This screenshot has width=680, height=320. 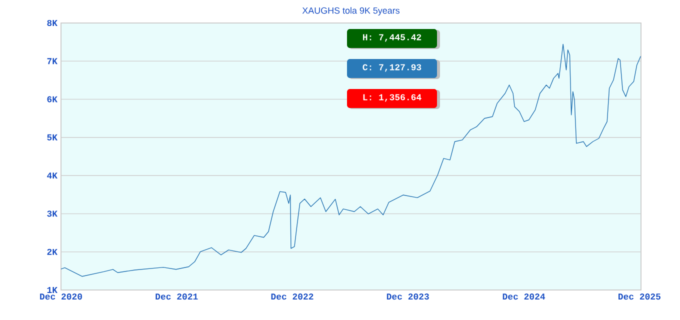 What do you see at coordinates (392, 68) in the screenshot?
I see `annotation: C: 7,127.93` at bounding box center [392, 68].